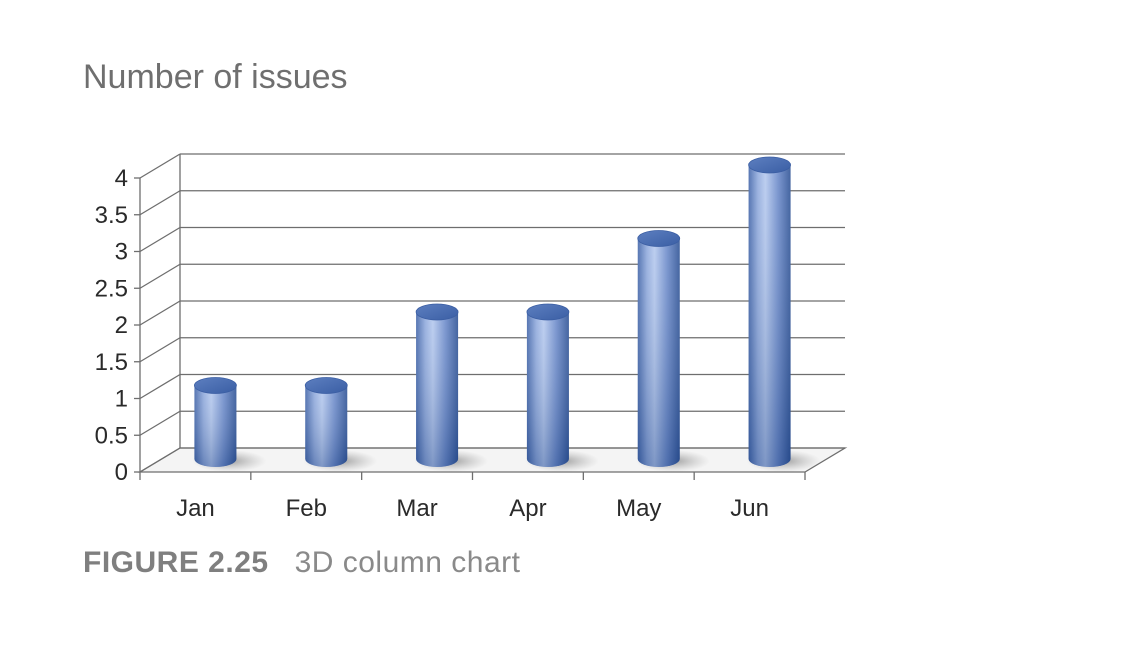  What do you see at coordinates (407, 562) in the screenshot?
I see `figure-caption-text: 3D column chart` at bounding box center [407, 562].